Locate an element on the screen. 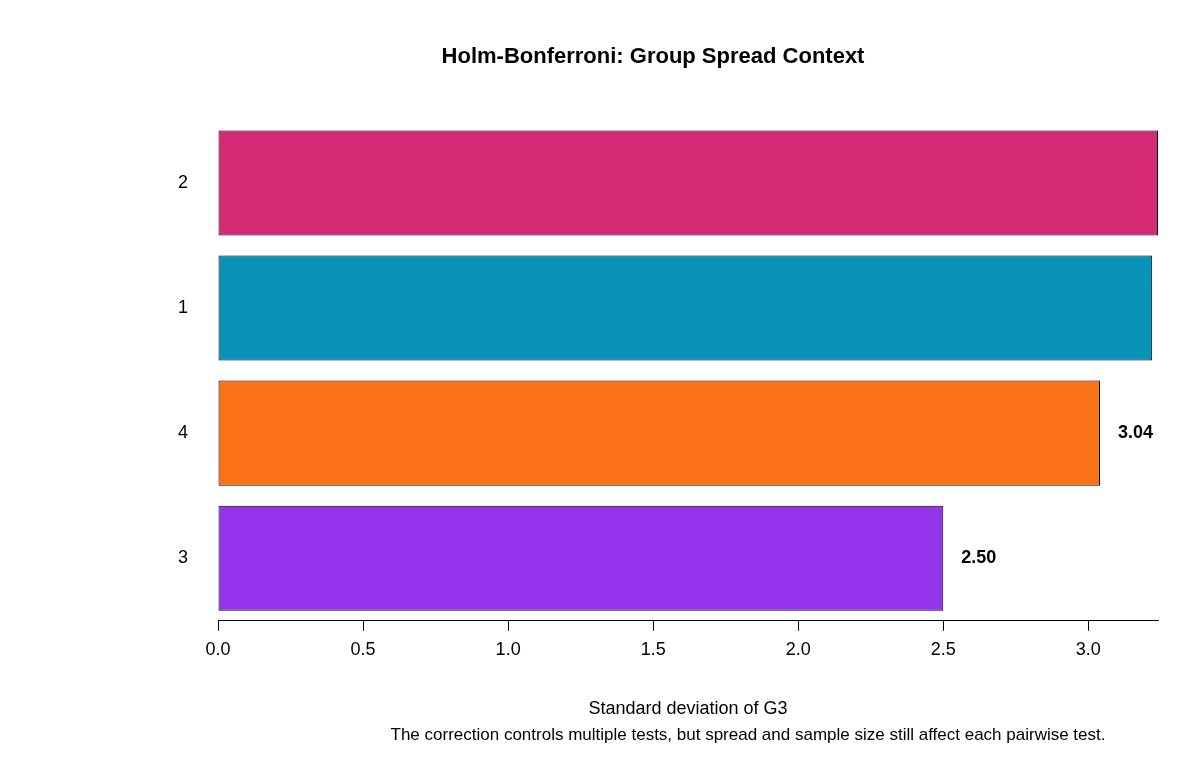 Image resolution: width=1200 pixels, height=760 pixels. data-label: 2.50 is located at coordinates (979, 557).